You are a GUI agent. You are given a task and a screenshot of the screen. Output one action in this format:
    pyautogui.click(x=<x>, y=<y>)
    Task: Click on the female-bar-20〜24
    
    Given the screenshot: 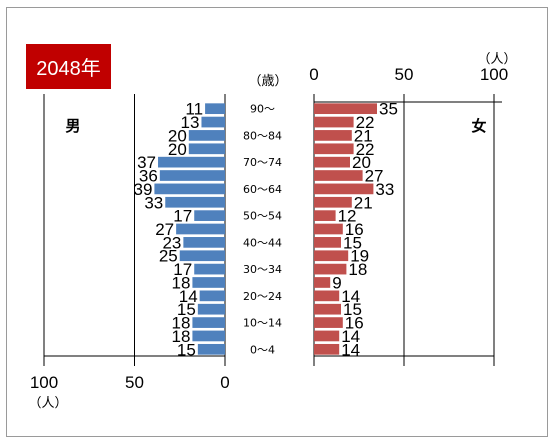 What is the action you would take?
    pyautogui.click(x=327, y=296)
    